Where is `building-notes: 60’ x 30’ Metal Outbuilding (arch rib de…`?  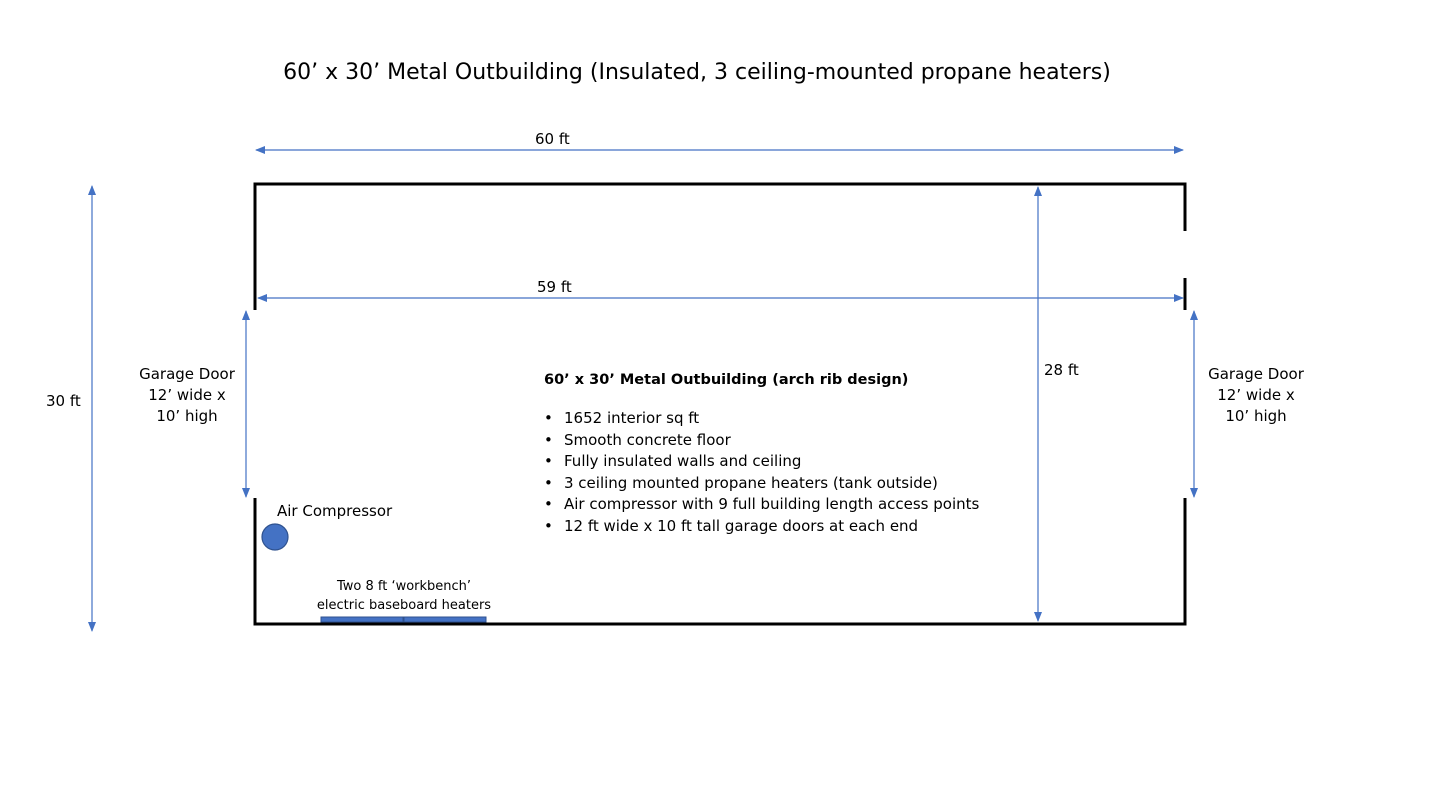
building-notes: 60’ x 30’ Metal Outbuilding (arch rib de… is located at coordinates (761, 454).